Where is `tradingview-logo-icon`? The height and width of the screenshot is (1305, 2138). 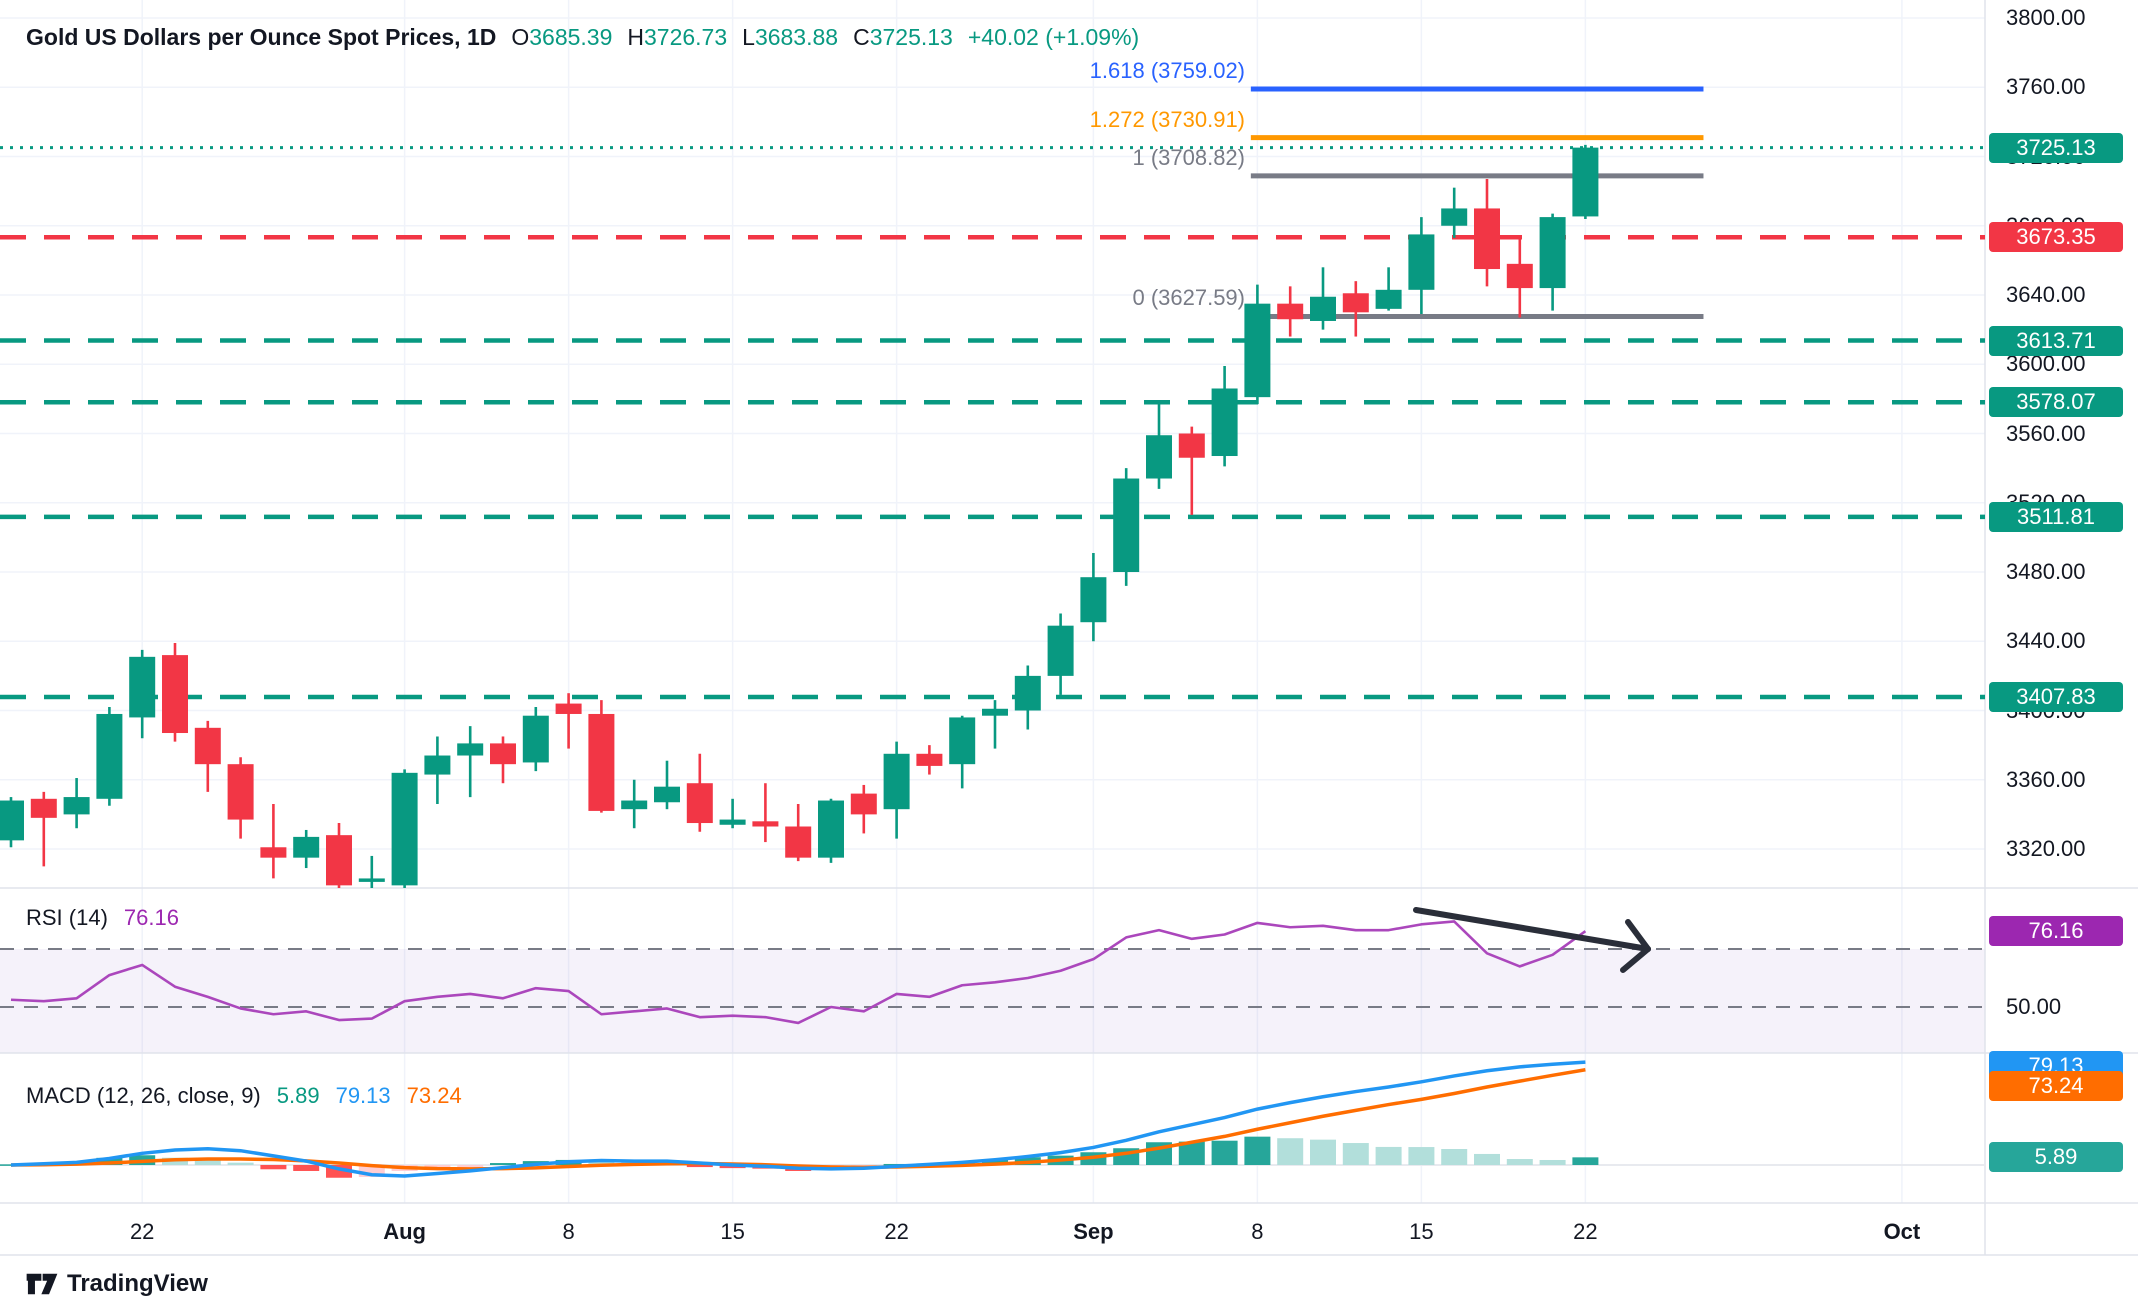 tradingview-logo-icon is located at coordinates (42, 1284).